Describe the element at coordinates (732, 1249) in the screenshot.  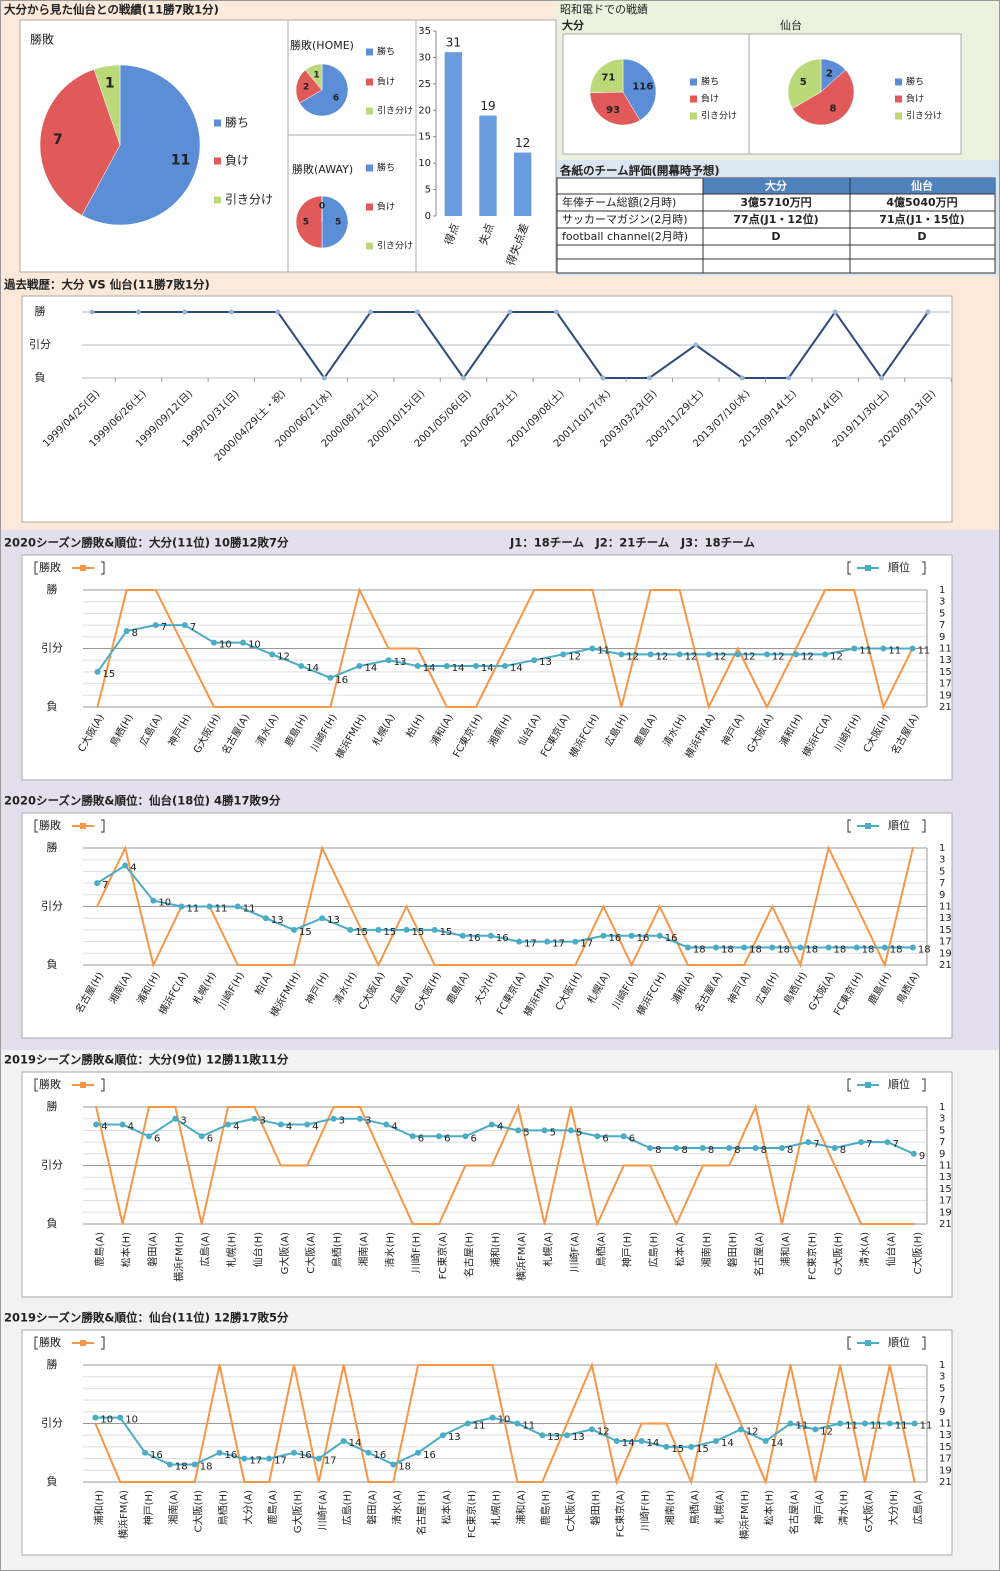
I see `x-tick-label: 磐田(H)` at that location.